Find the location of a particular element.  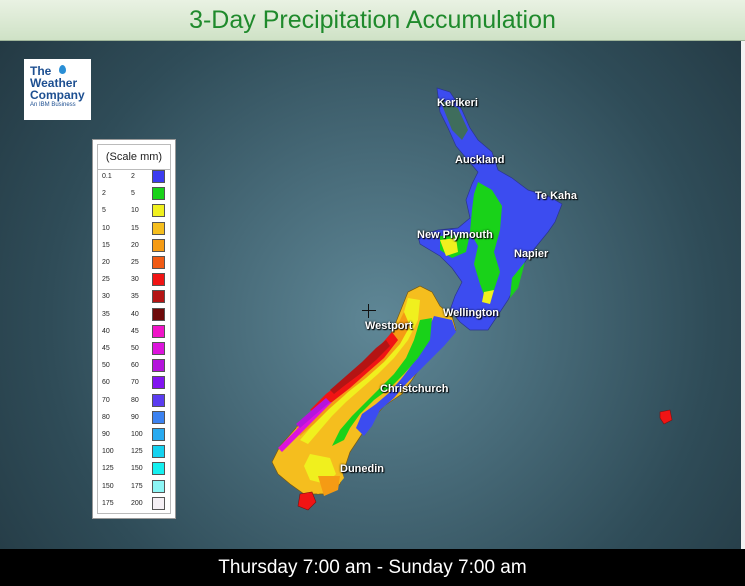

legend-row-min: 125 is located at coordinates (108, 469).